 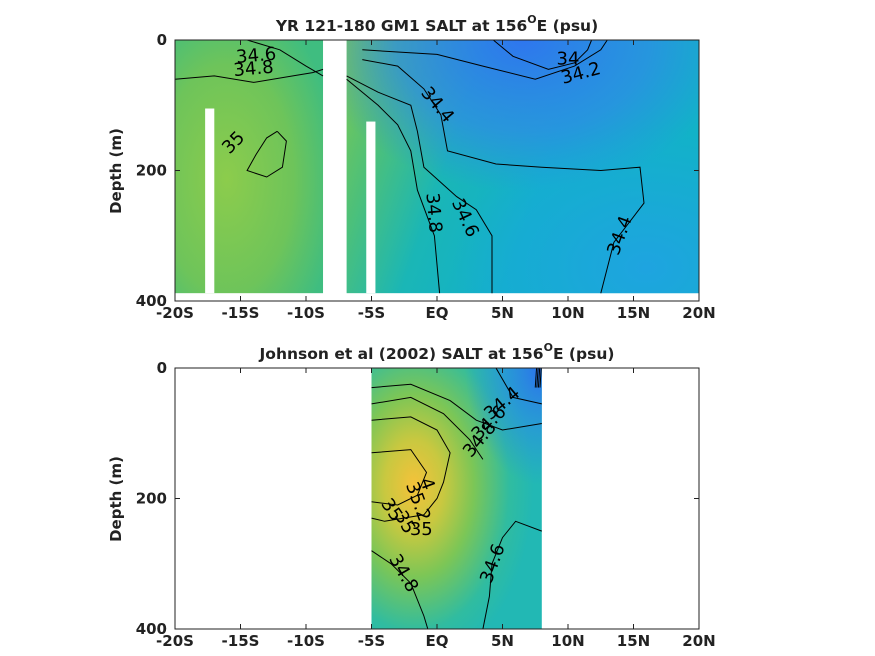 I want to click on chart-title: Johnson et al (2002) SALT at 156OE (psu), so click(x=437, y=352).